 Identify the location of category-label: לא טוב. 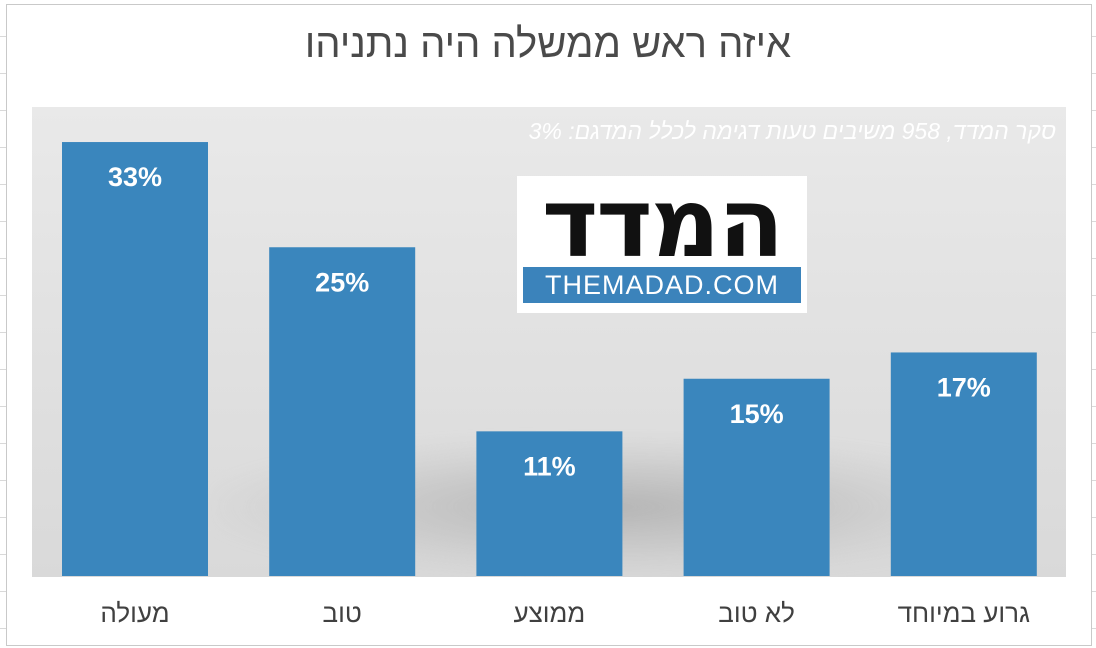
(756, 613).